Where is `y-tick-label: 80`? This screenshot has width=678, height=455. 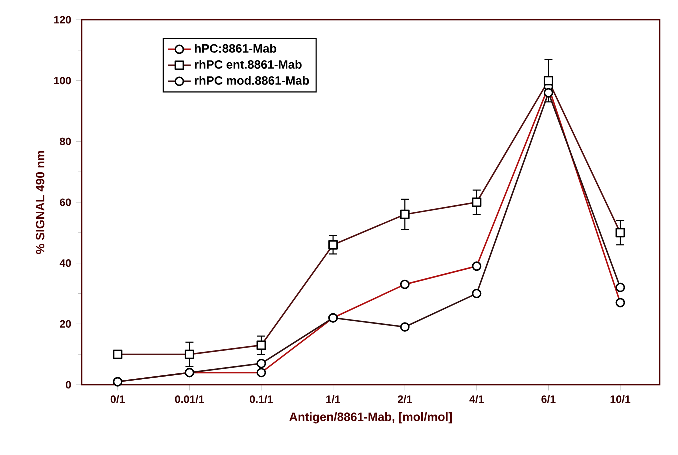
y-tick-label: 80 is located at coordinates (66, 142).